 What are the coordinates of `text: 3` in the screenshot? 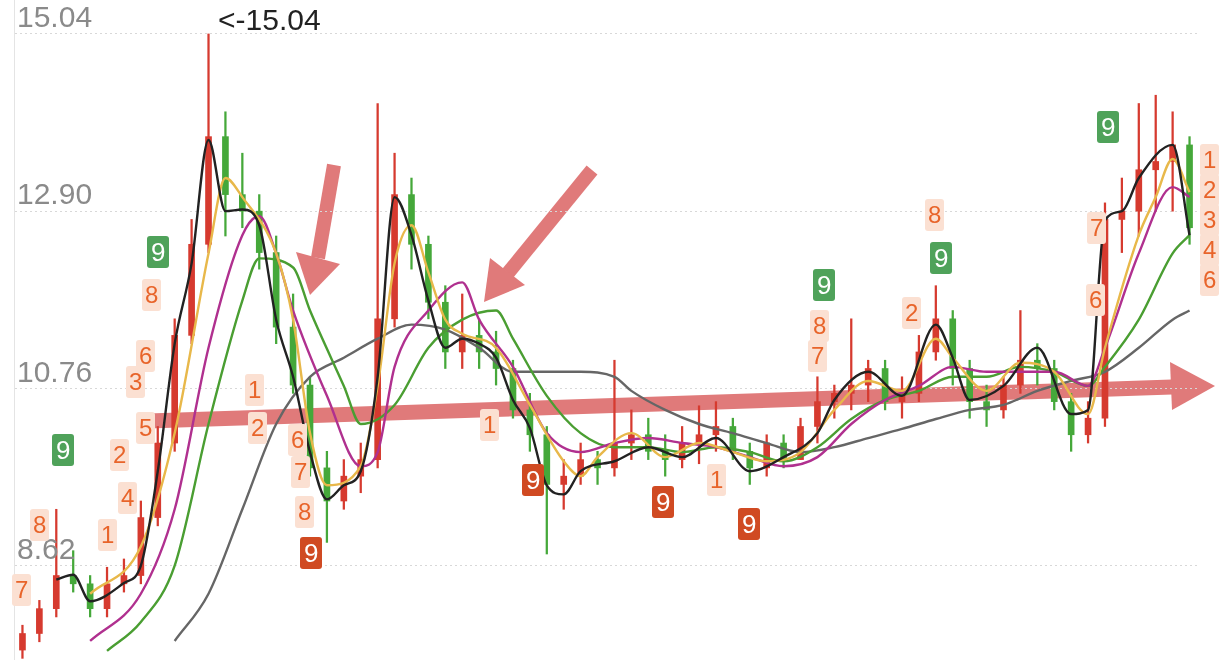 It's located at (1210, 220).